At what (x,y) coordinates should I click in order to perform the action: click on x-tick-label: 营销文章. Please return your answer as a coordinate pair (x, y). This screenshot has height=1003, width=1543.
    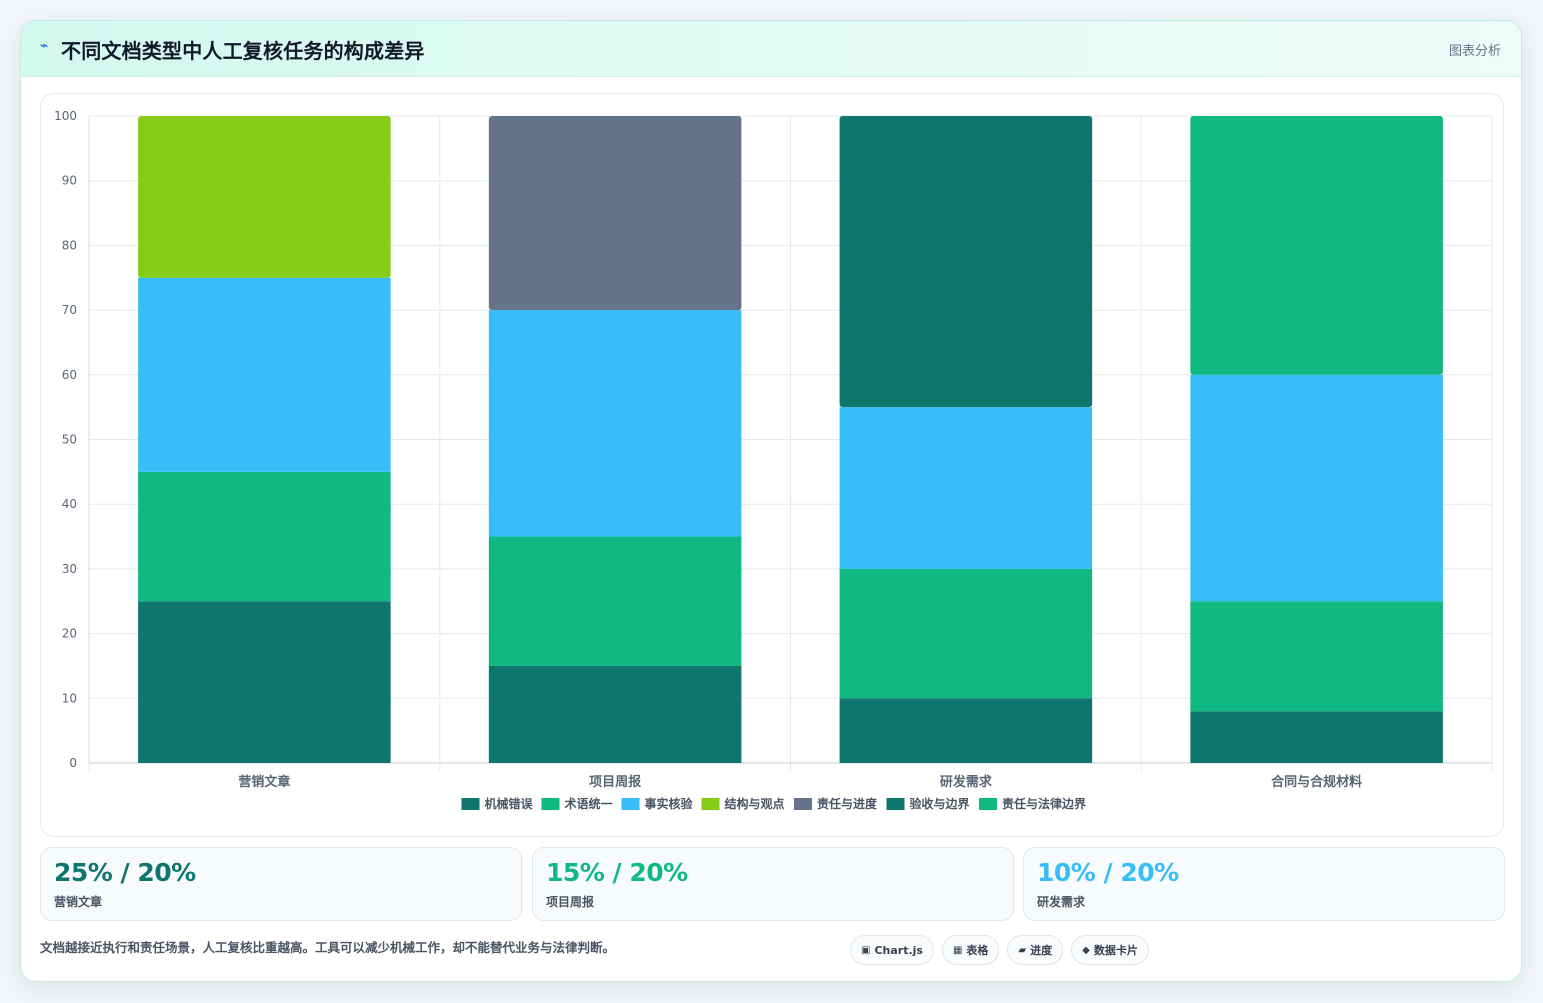
    Looking at the image, I should click on (264, 782).